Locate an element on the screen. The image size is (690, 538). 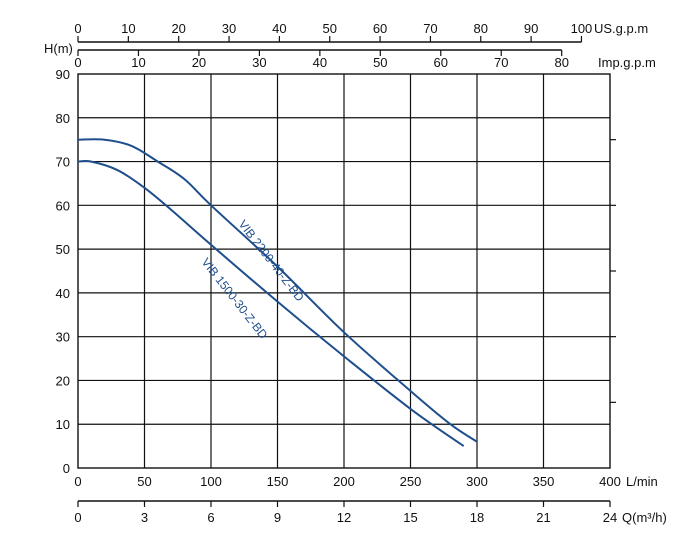
x-tick-label-150: 150 is located at coordinates (278, 481).